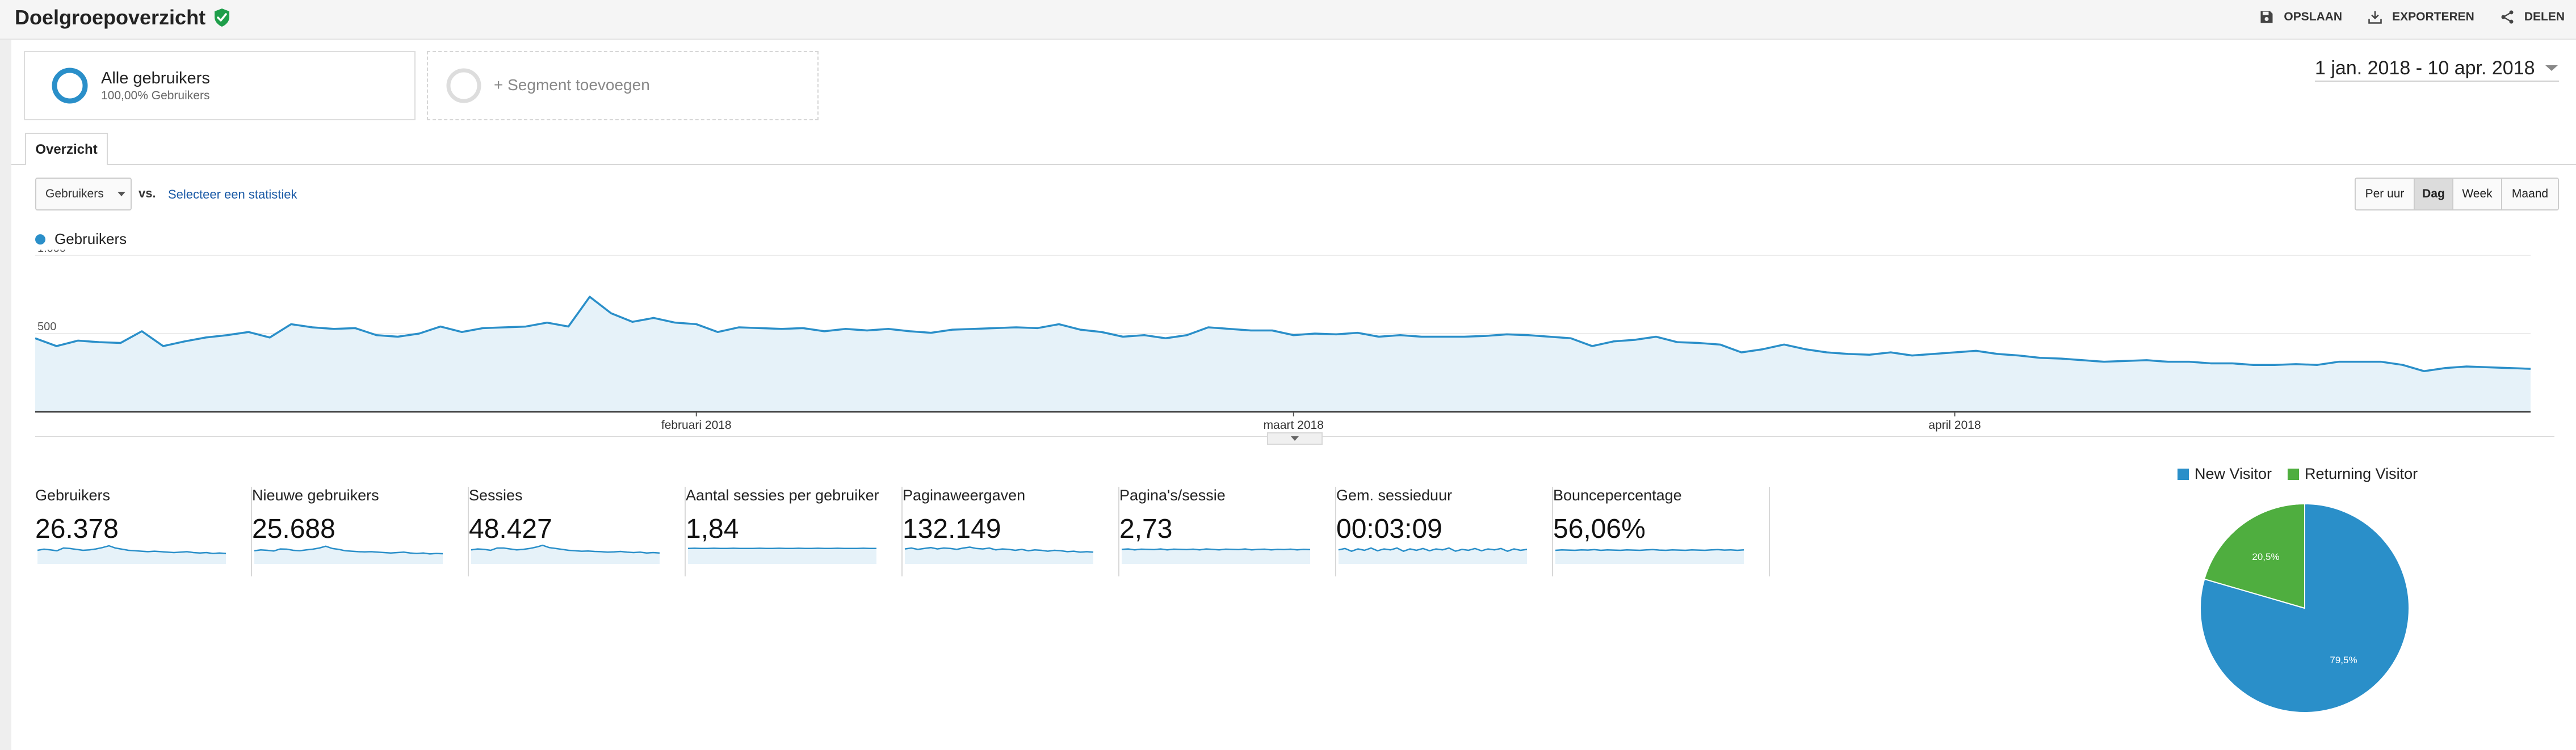  What do you see at coordinates (1288, 20) in the screenshot?
I see `page-header: Doelgroepoverzicht OPSLAAN EXPORTEREN` at bounding box center [1288, 20].